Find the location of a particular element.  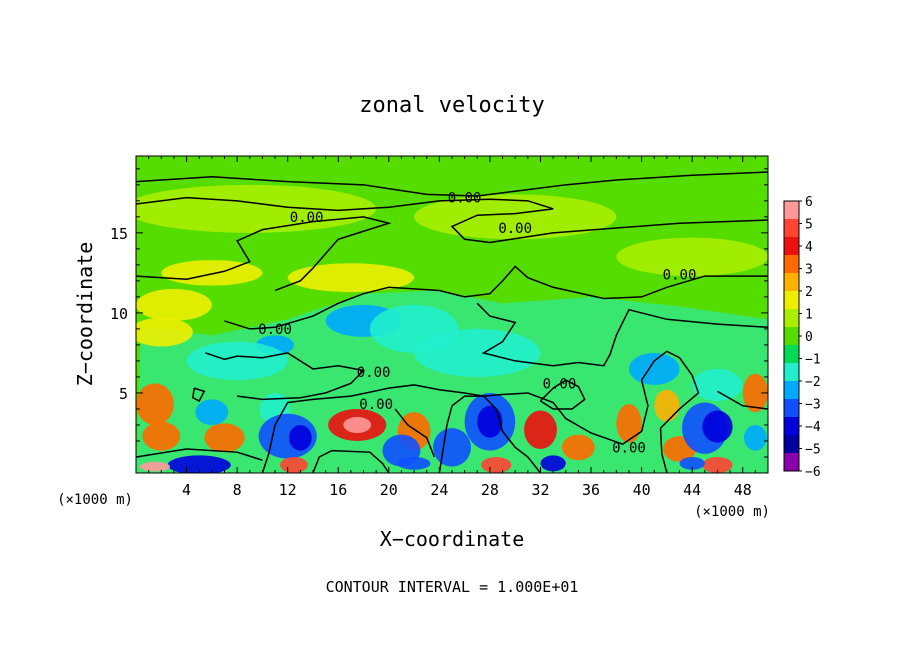

y-tick-label: 10 is located at coordinates (119, 314).